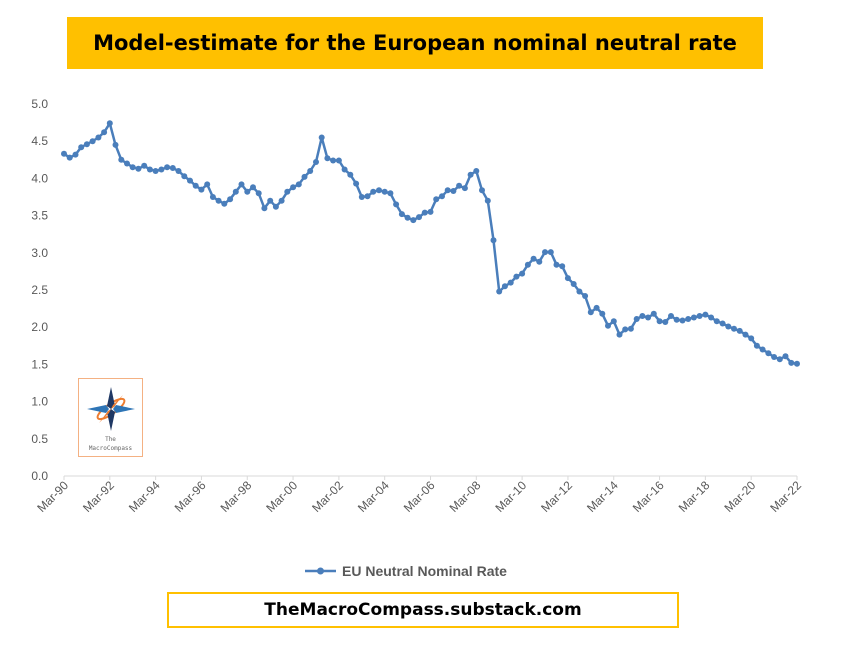 The width and height of the screenshot is (868, 671). Describe the element at coordinates (648, 496) in the screenshot. I see `x-tick-label: Mar-16` at that location.